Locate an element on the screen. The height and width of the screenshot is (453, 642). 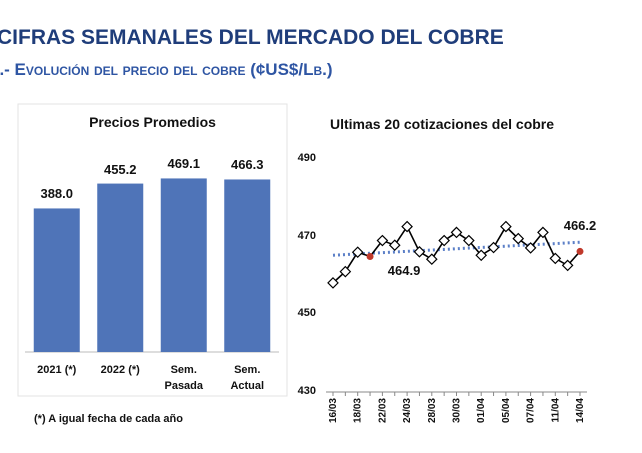
x-tick-label: 2021 (*) is located at coordinates (57, 370).